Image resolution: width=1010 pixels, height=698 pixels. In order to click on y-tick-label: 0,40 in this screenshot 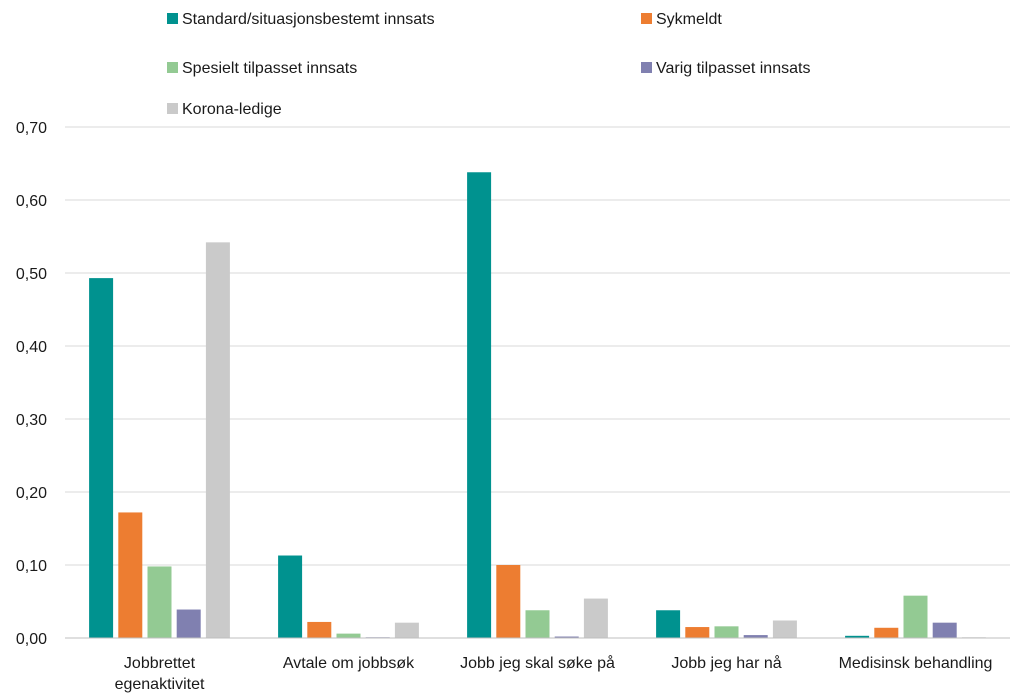, I will do `click(31, 347)`.